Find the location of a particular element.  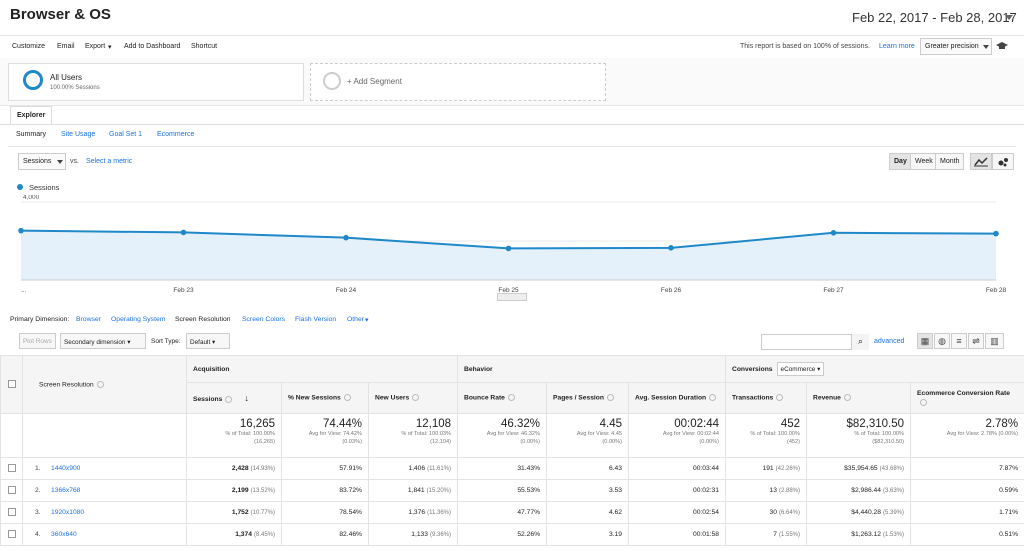

dimension-link: 1366x768 is located at coordinates (66, 490).